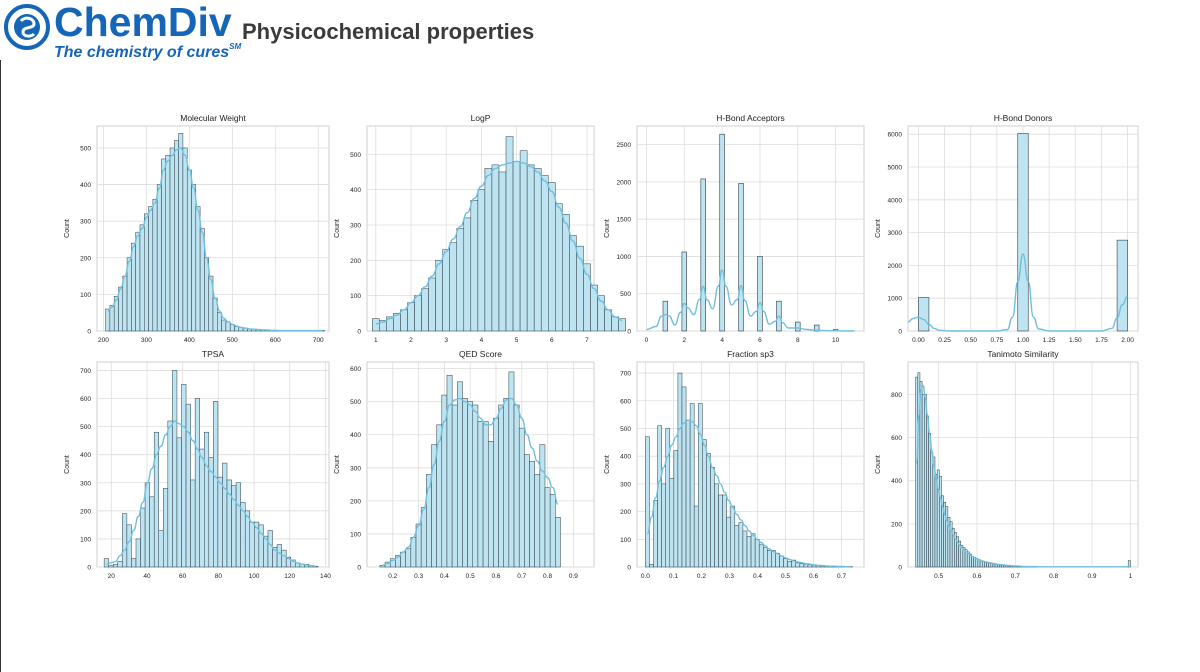  What do you see at coordinates (587, 340) in the screenshot?
I see `x-tick-label: 7` at bounding box center [587, 340].